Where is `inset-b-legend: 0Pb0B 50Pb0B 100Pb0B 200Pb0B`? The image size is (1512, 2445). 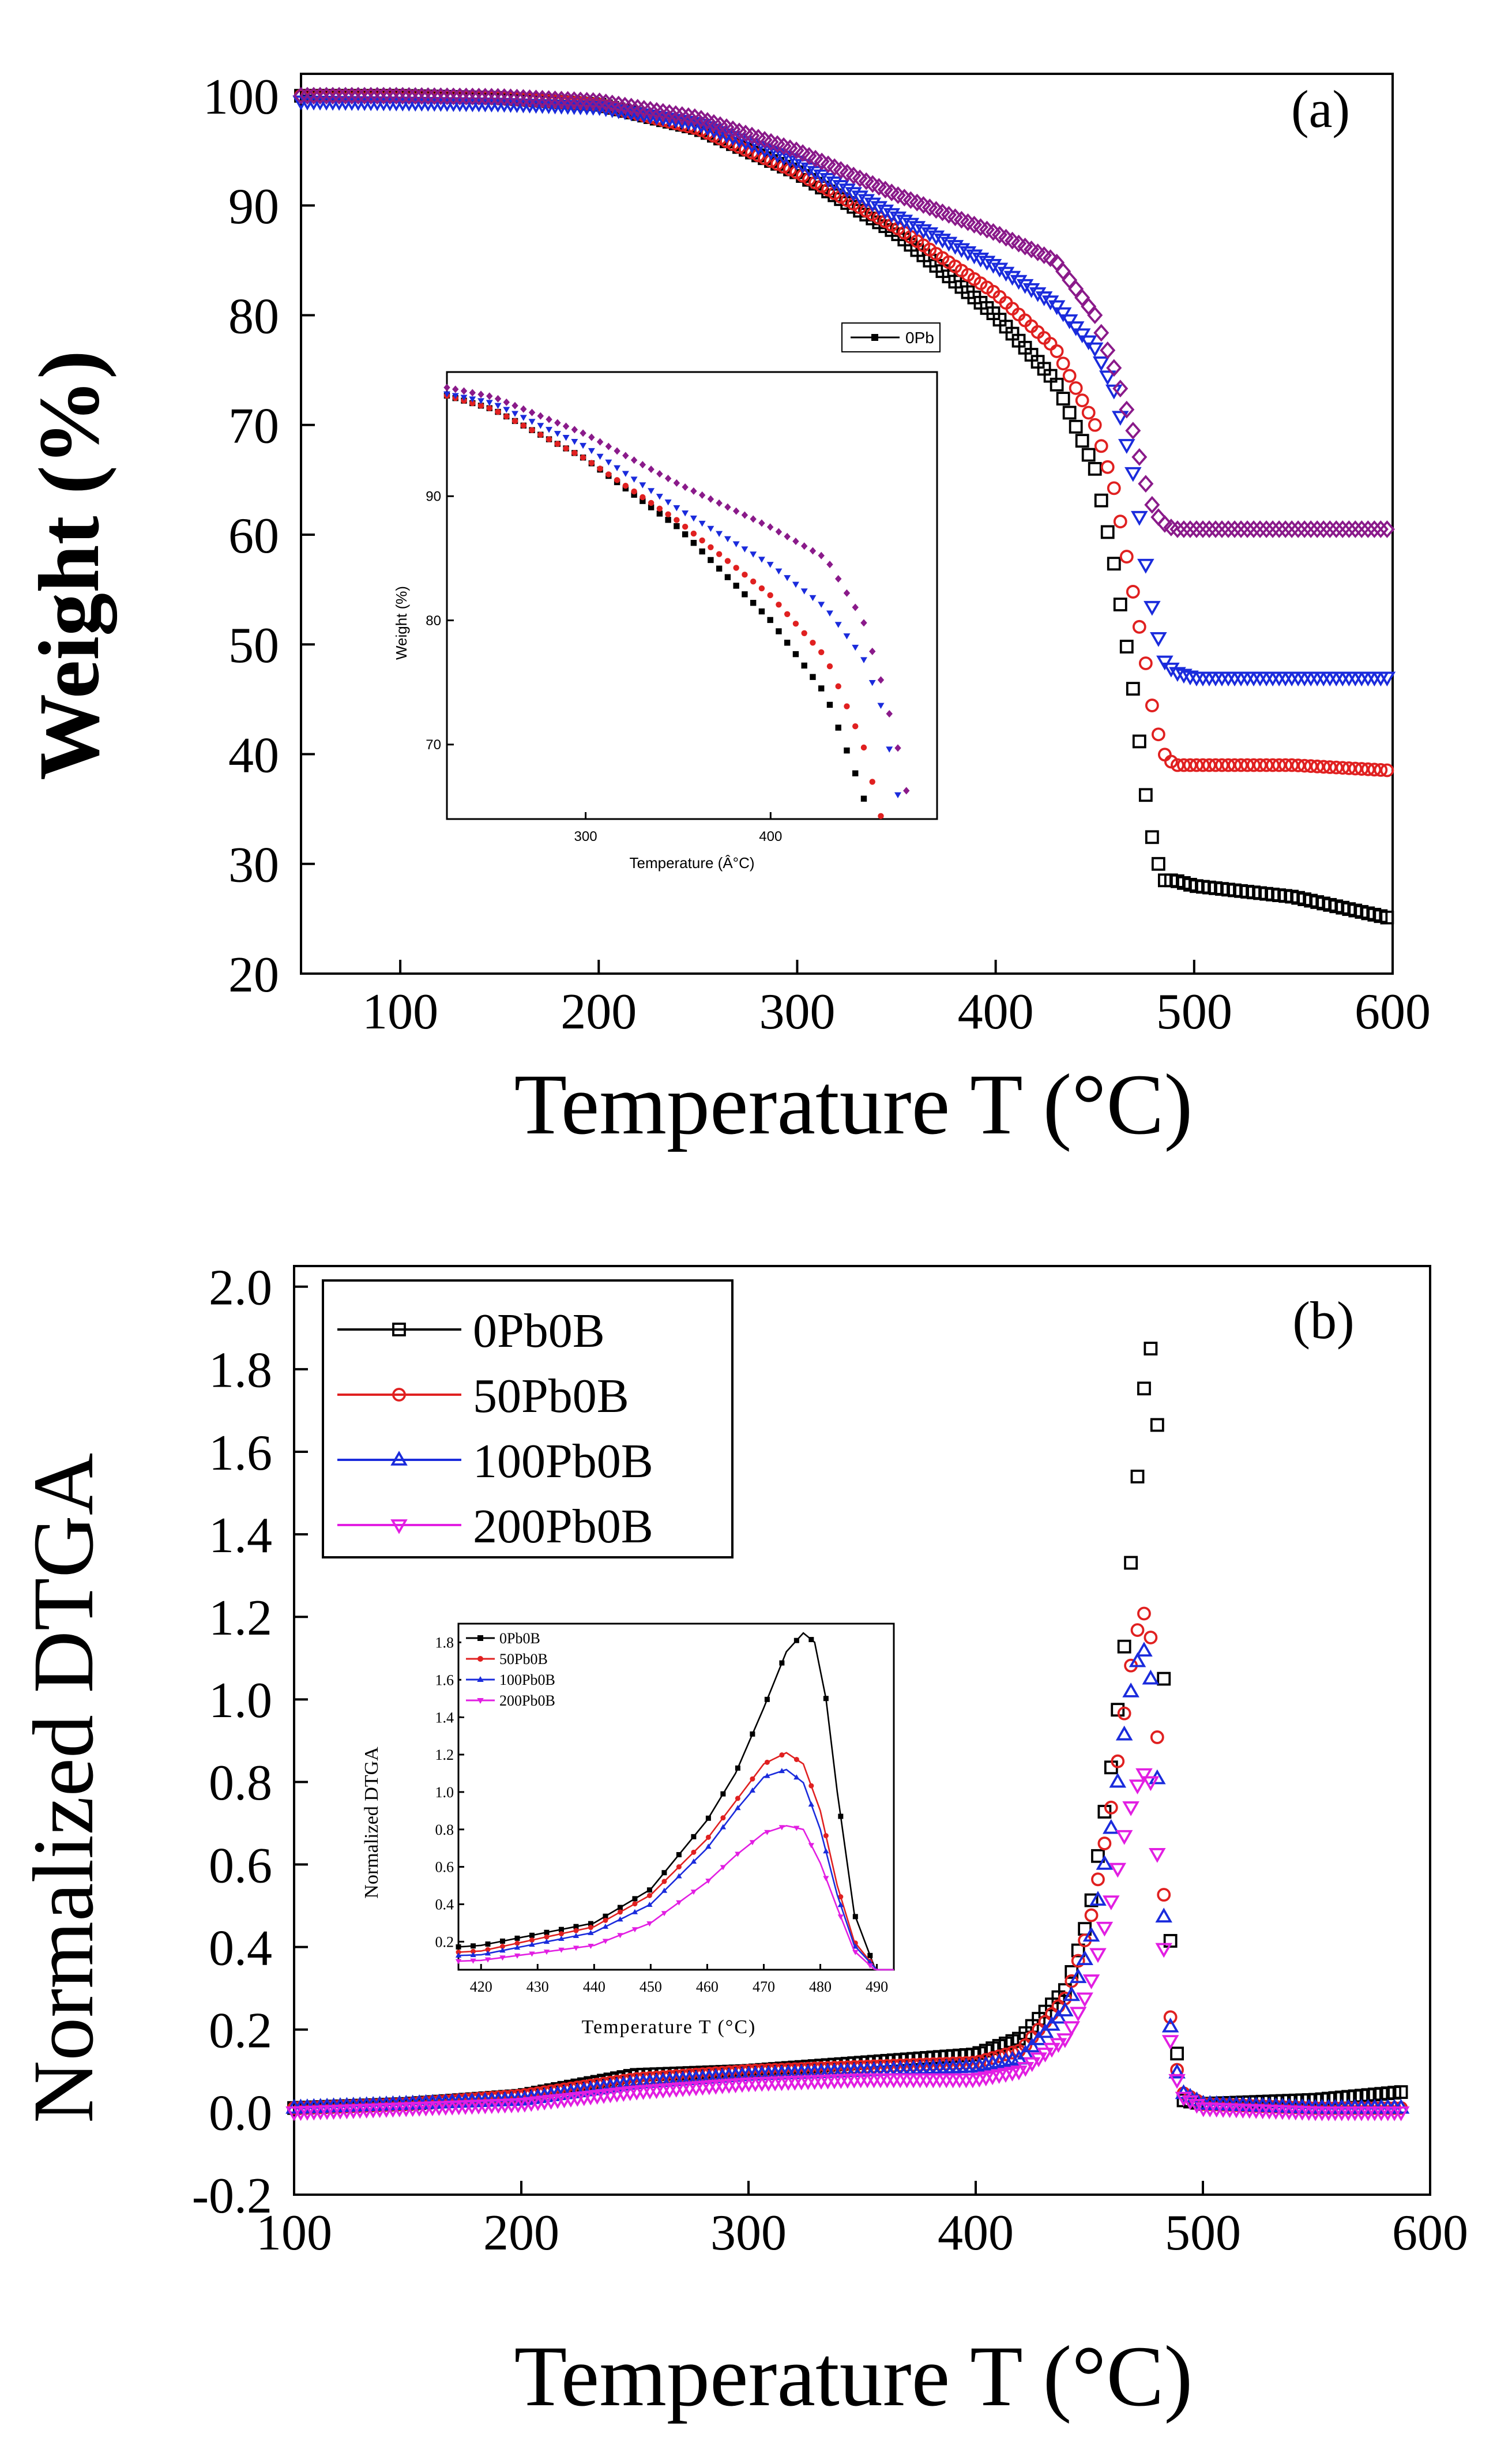
inset-b-legend: 0Pb0B 50Pb0B 100Pb0B 200Pb0B is located at coordinates (530, 1672).